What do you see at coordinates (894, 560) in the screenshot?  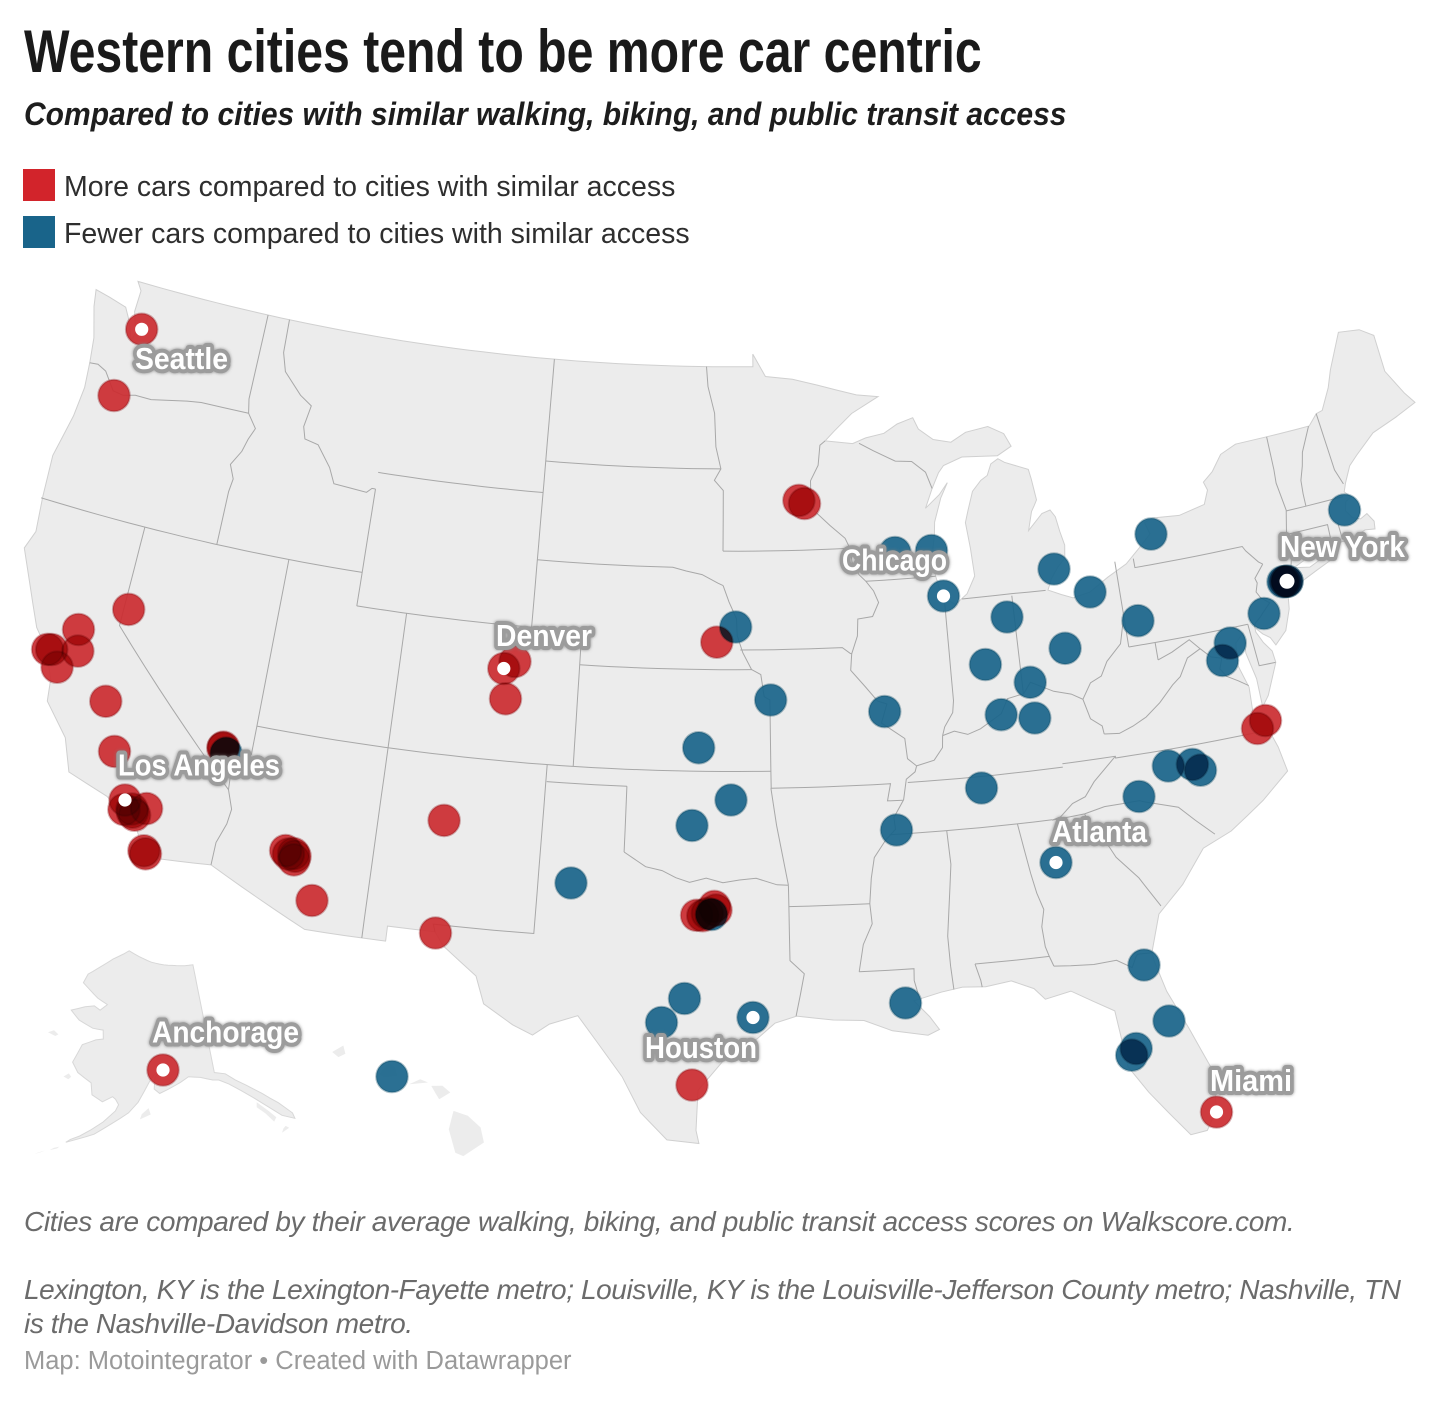 I see `svg-text: Chicago` at bounding box center [894, 560].